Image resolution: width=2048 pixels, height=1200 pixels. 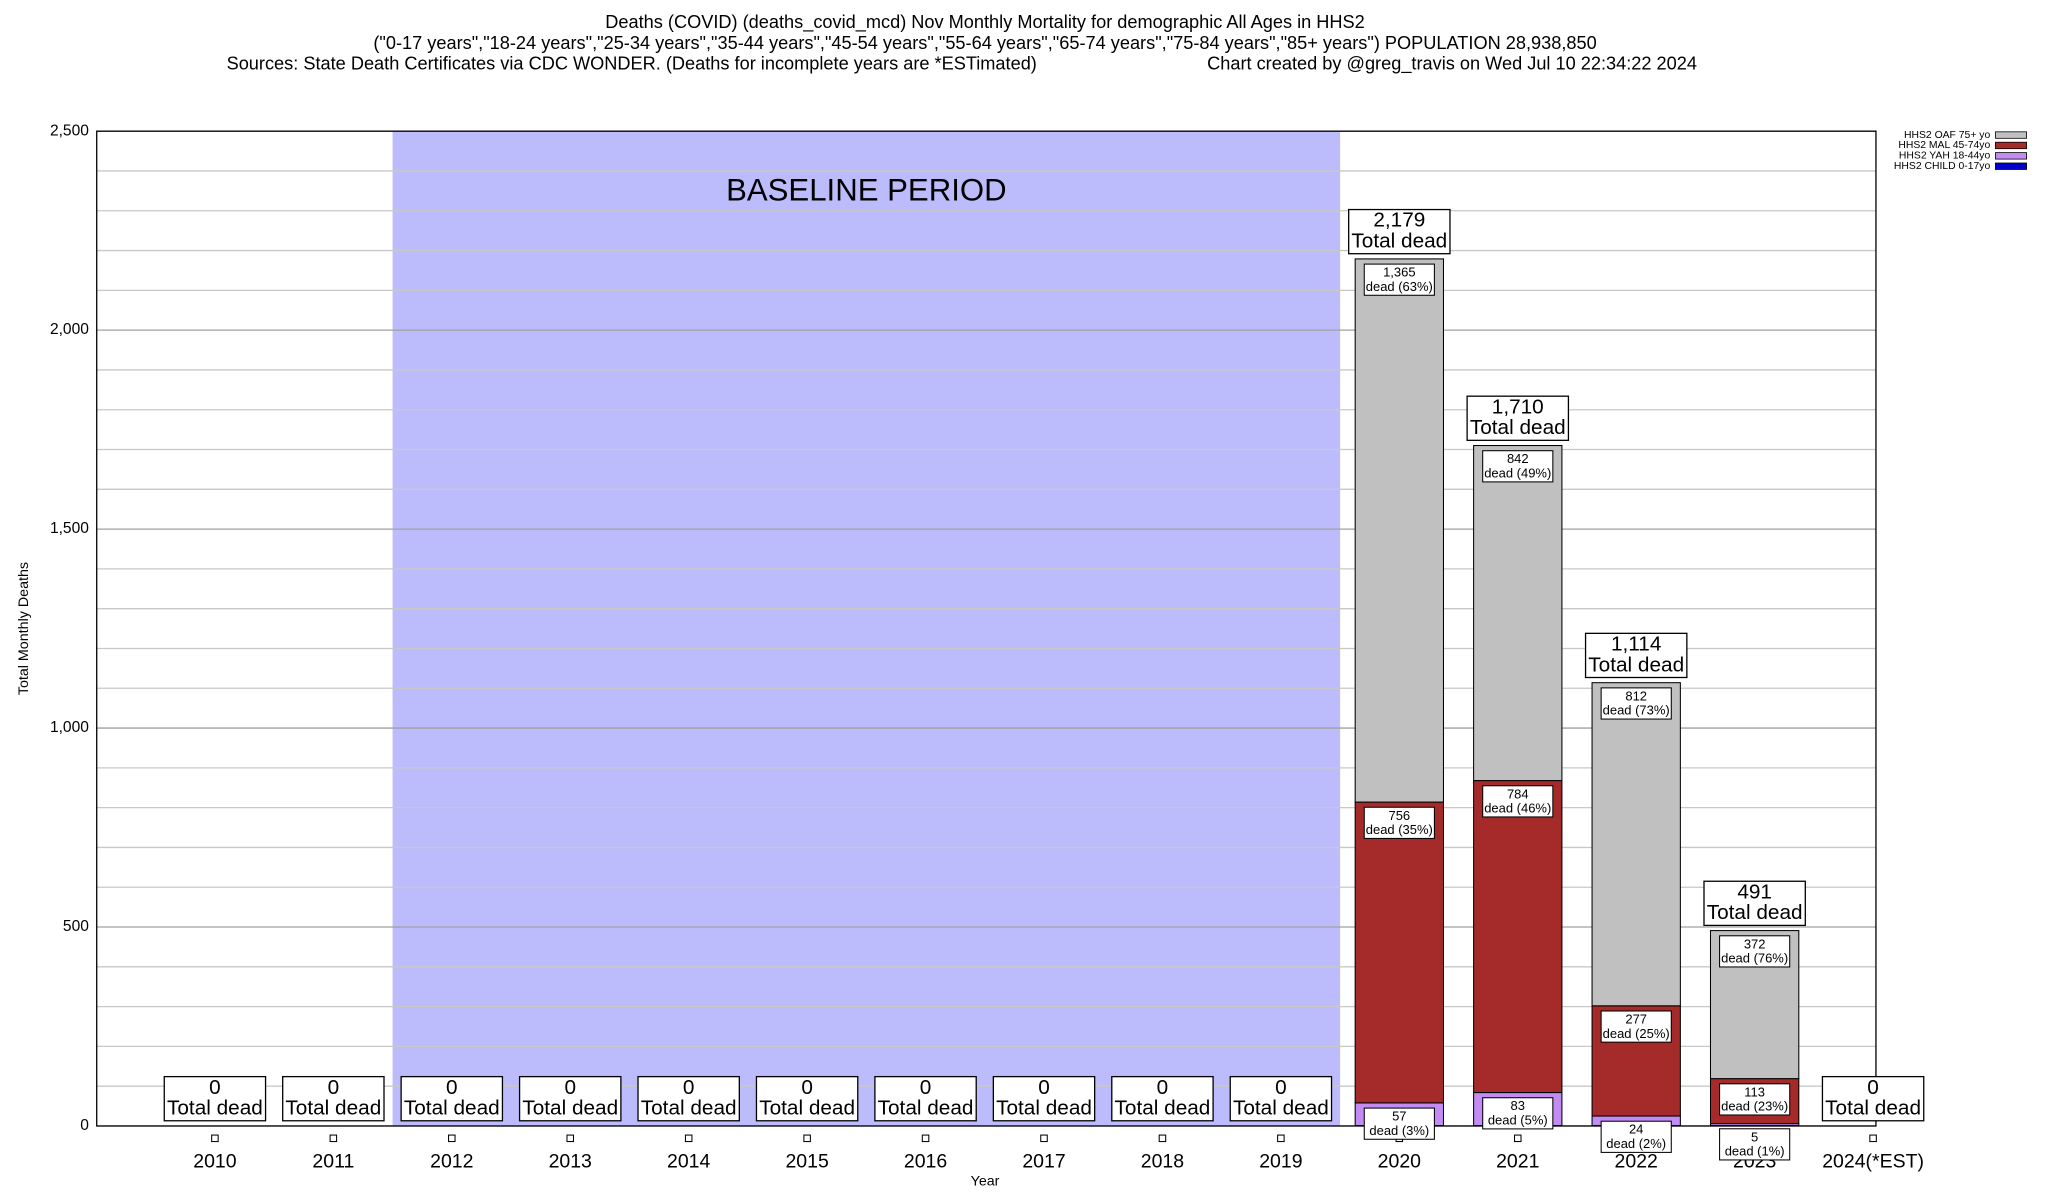 I want to click on x-tick-label: 2024(*EST), so click(x=1873, y=1161).